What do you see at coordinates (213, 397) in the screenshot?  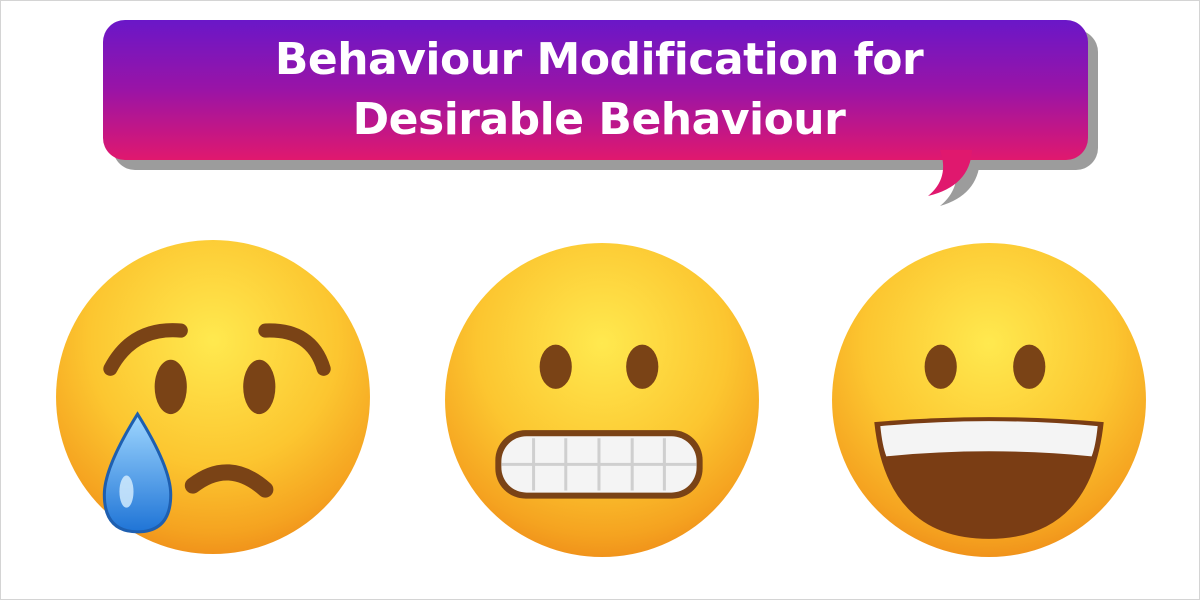 I see `crying-face-icon` at bounding box center [213, 397].